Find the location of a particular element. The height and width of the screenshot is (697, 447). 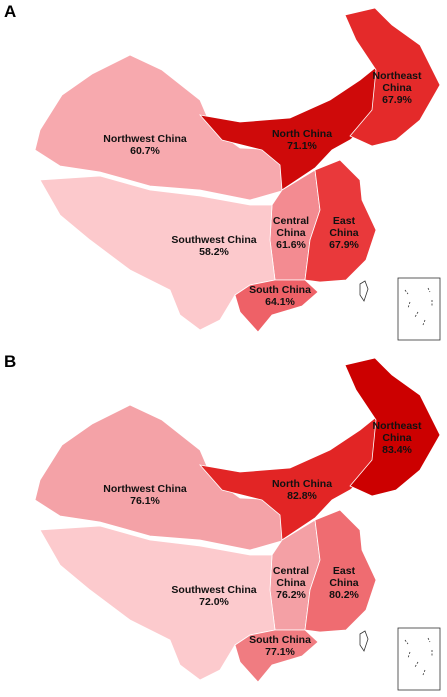

region-label: East China 67.9% is located at coordinates (344, 233).